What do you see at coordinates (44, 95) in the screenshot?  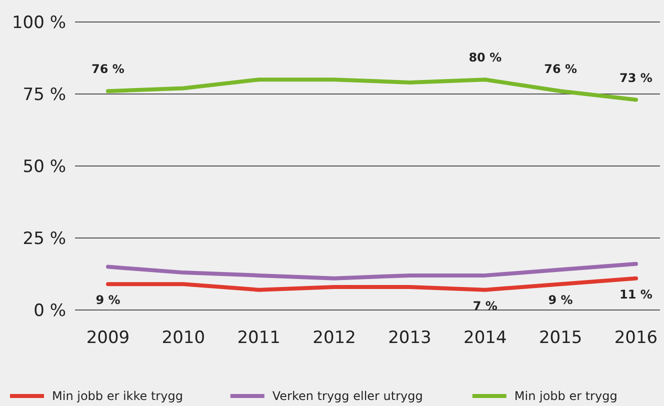 I see `y-tick-label: 75 %` at bounding box center [44, 95].